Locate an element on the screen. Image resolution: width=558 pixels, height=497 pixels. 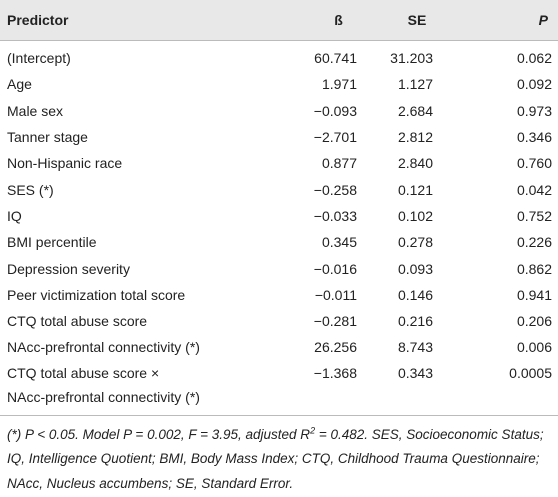
table-cell: −0.033 is located at coordinates (335, 215).